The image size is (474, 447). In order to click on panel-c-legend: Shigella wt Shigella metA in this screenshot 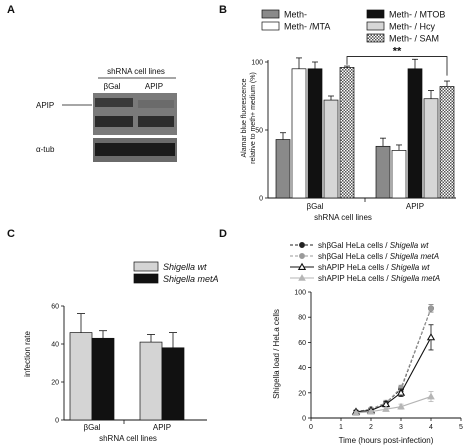, I will do `click(176, 272)`.